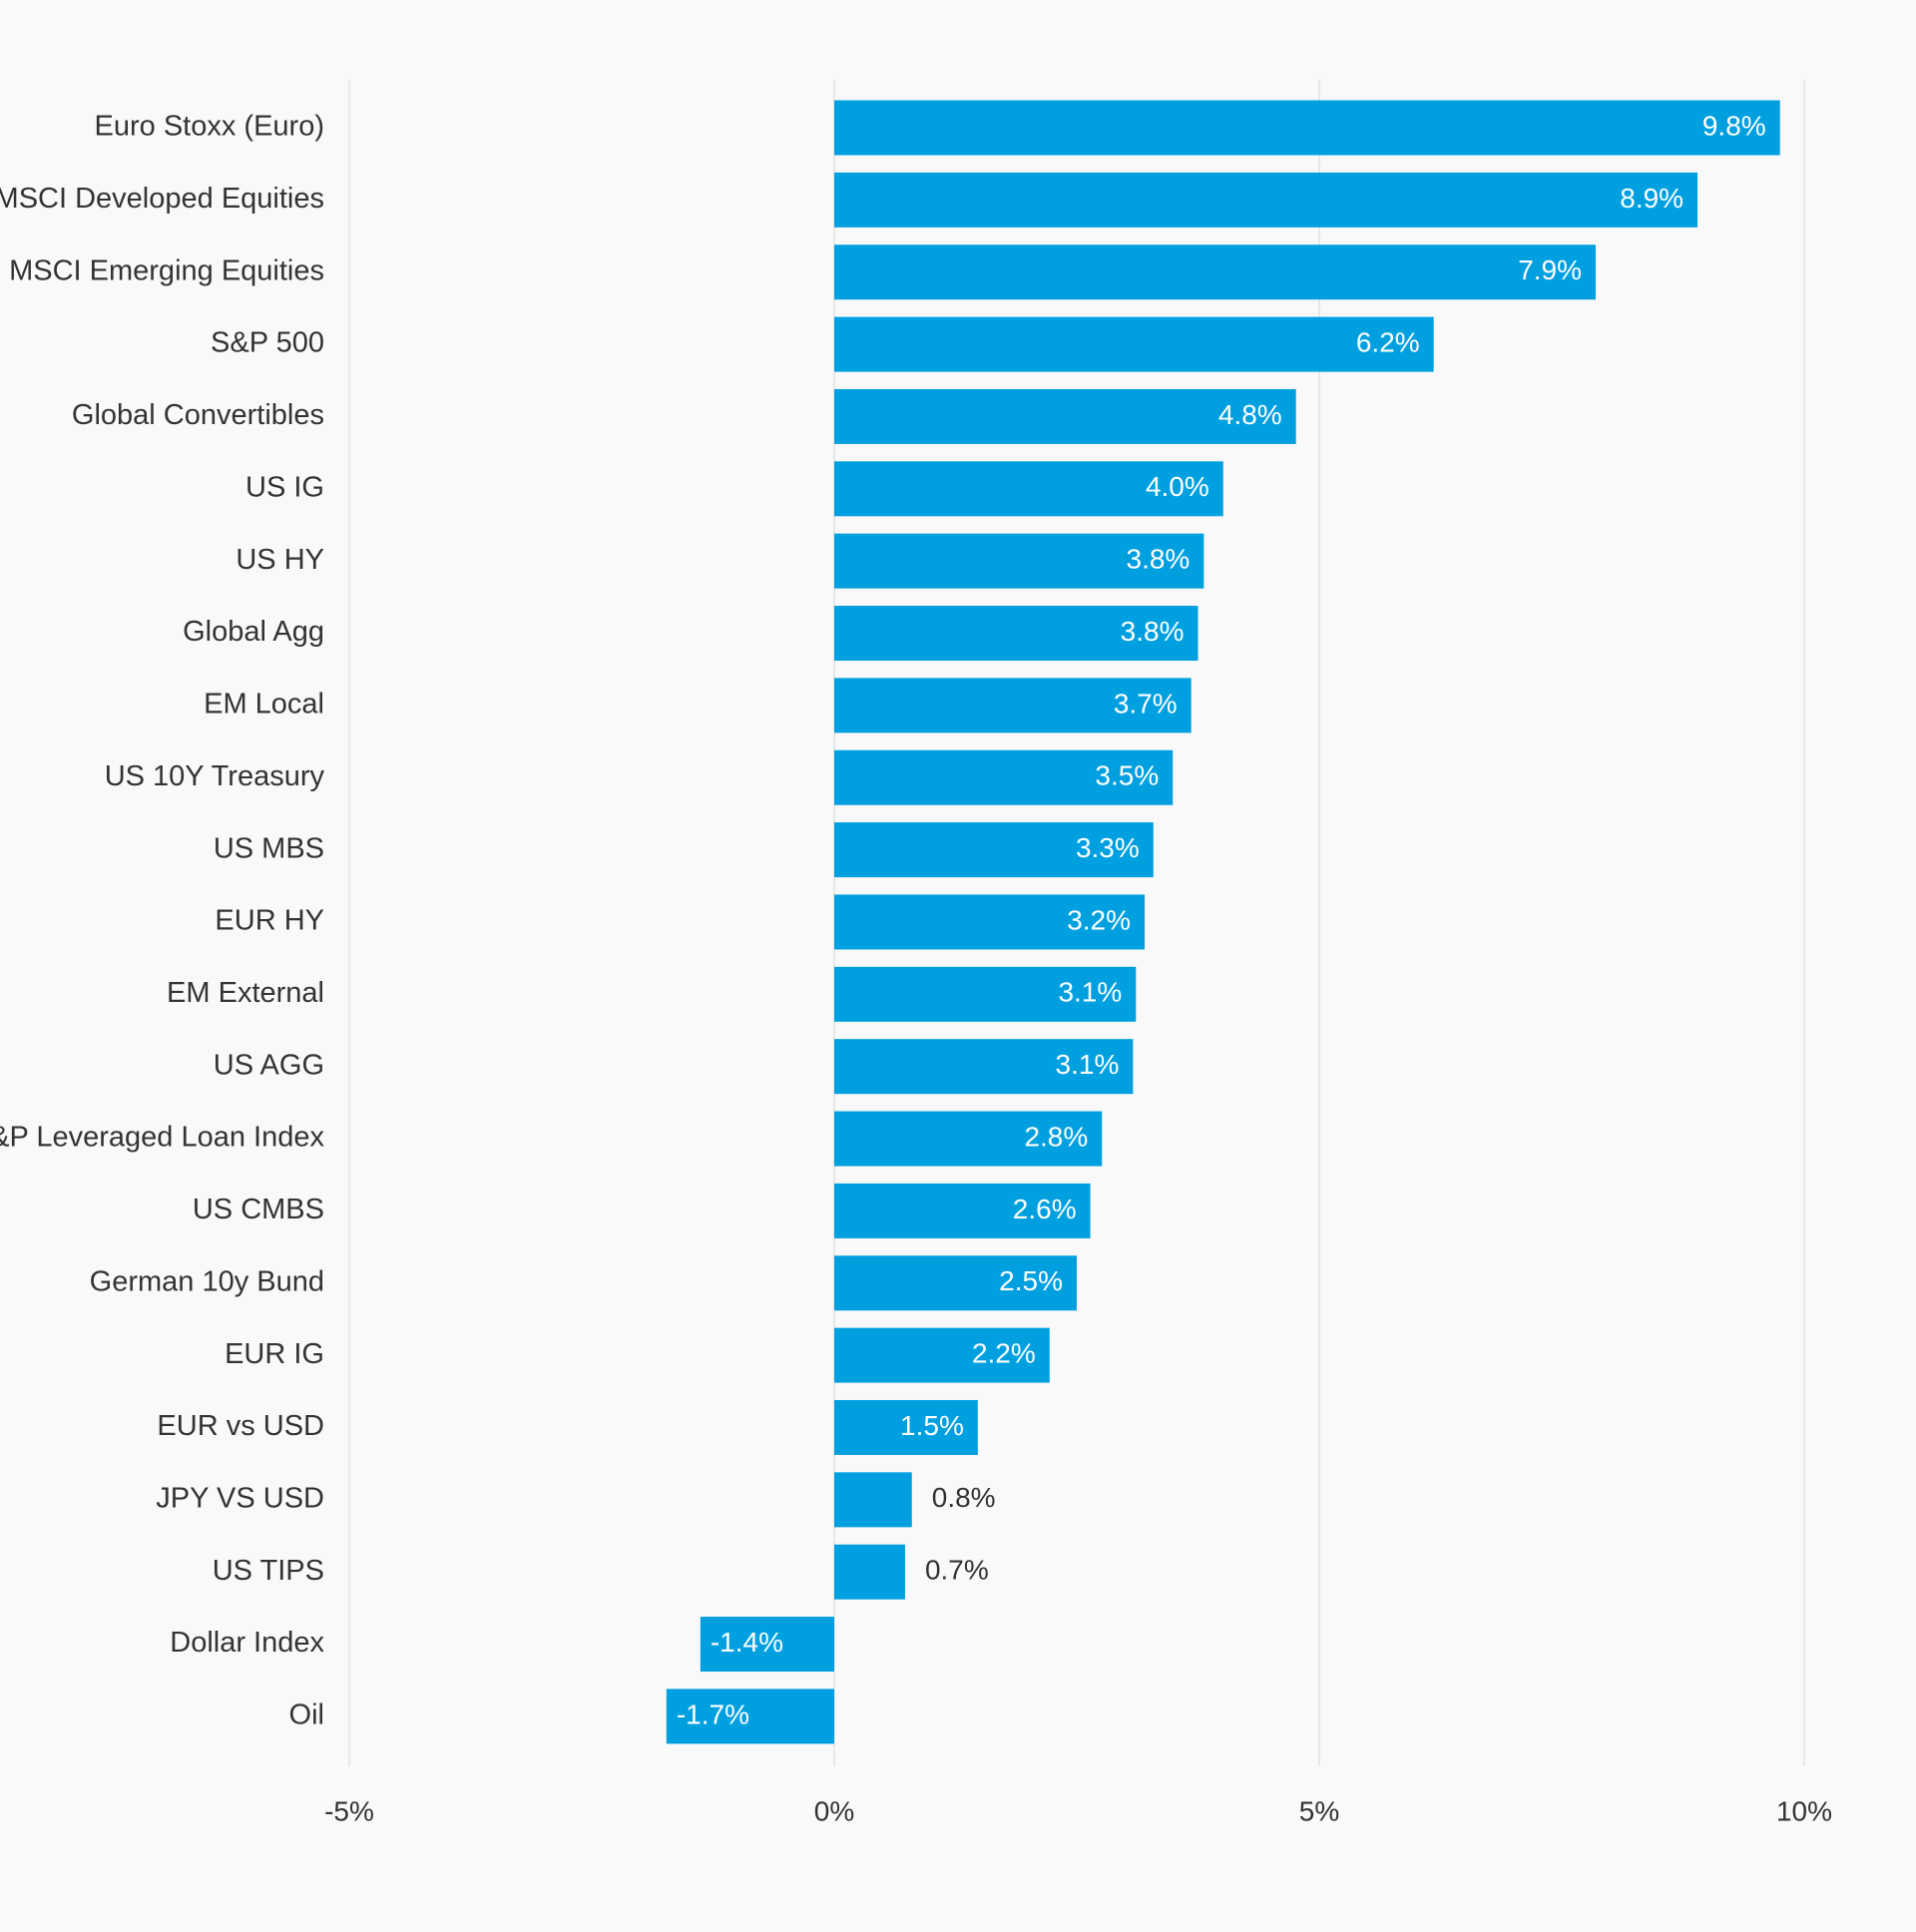 This screenshot has width=1916, height=1932. What do you see at coordinates (349, 1810) in the screenshot?
I see `x-tick-label: -5%` at bounding box center [349, 1810].